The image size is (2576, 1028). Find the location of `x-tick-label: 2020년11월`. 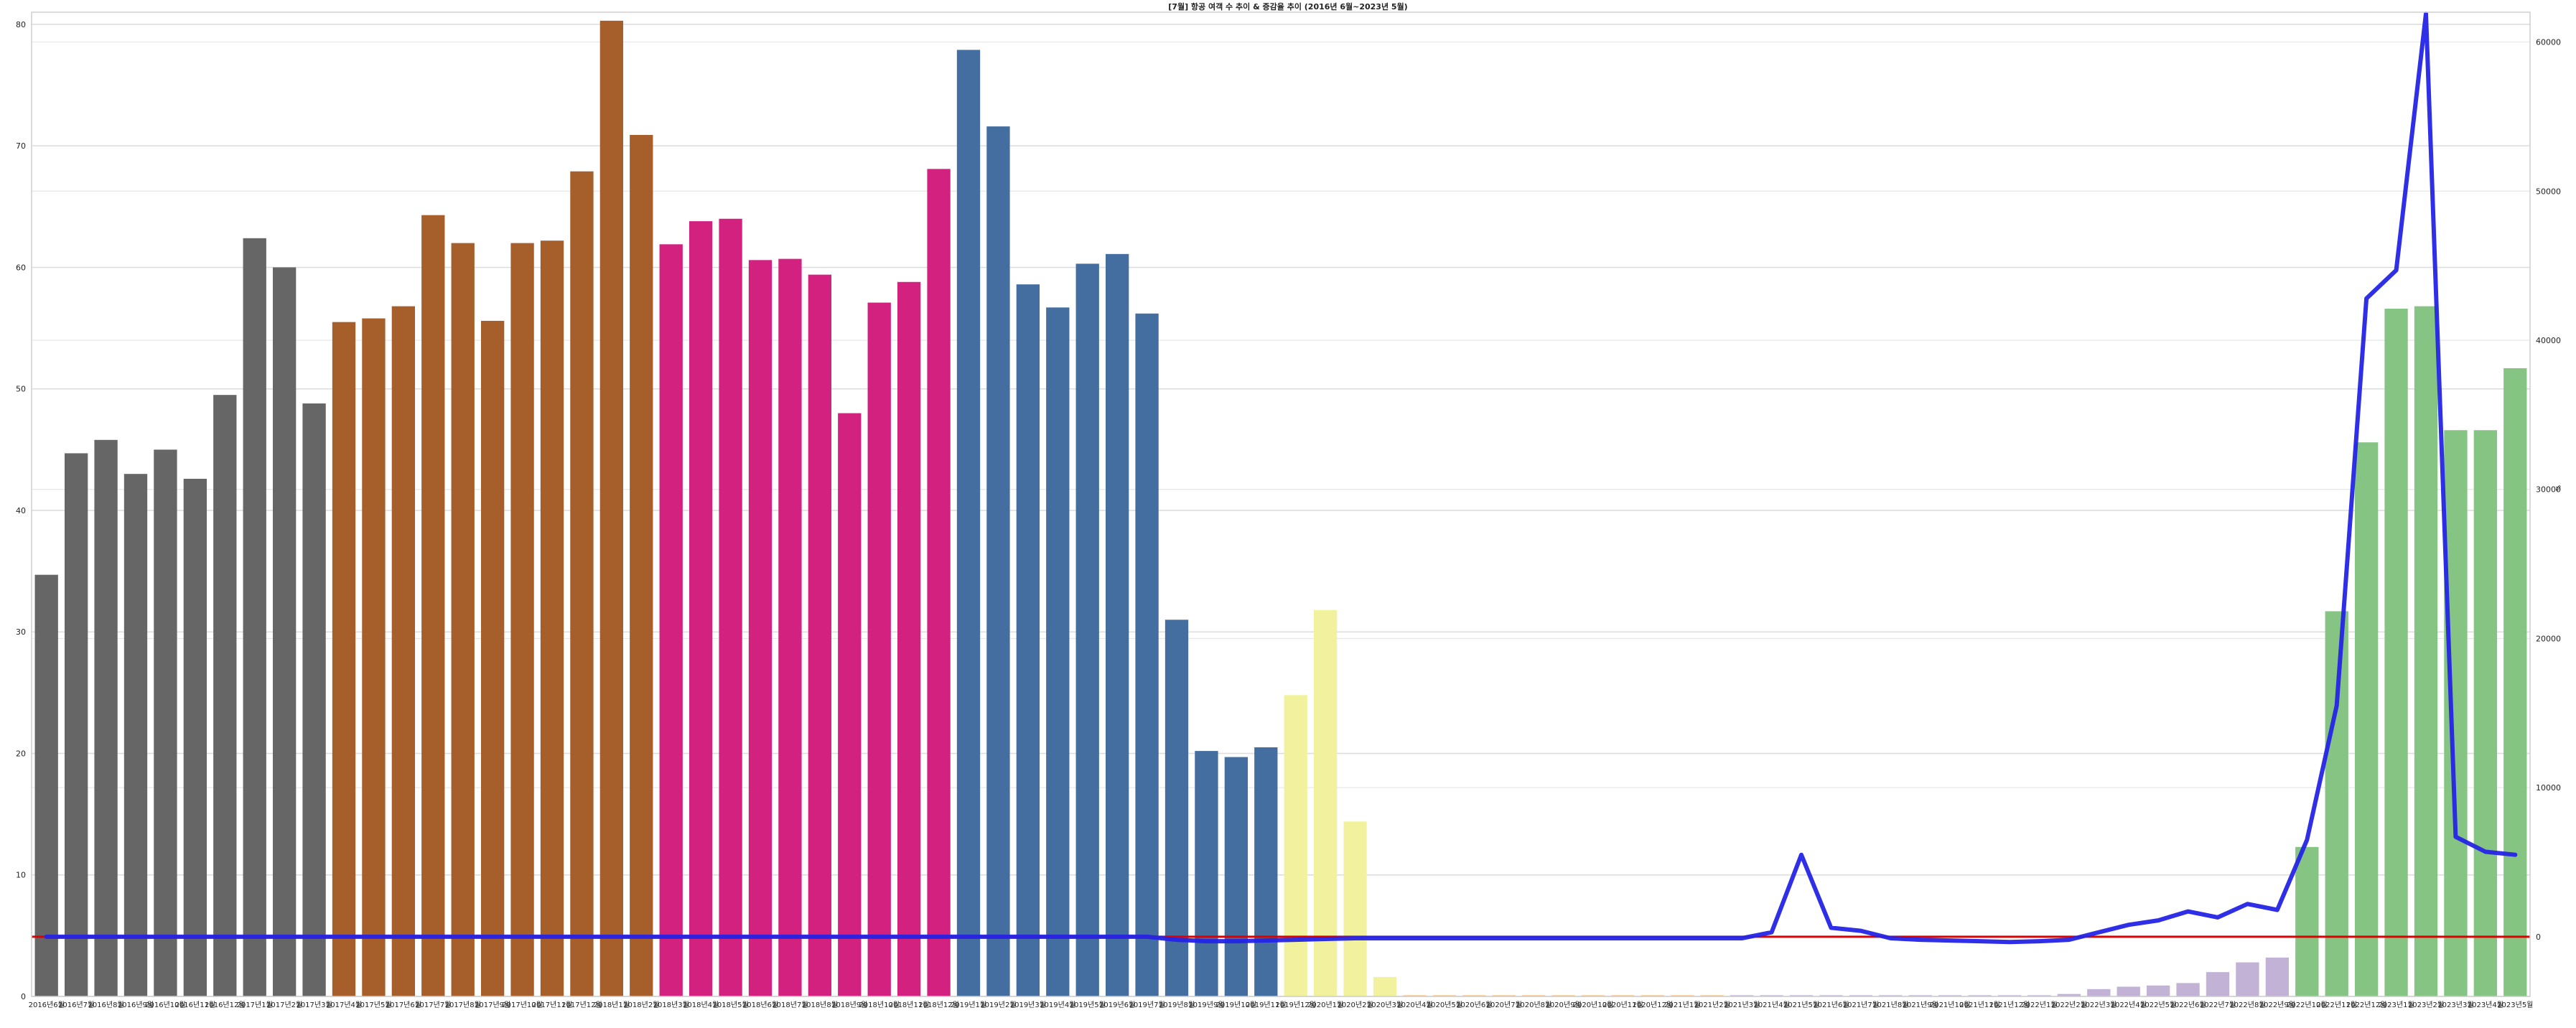

x-tick-label: 2020년11월 is located at coordinates (1622, 1005).